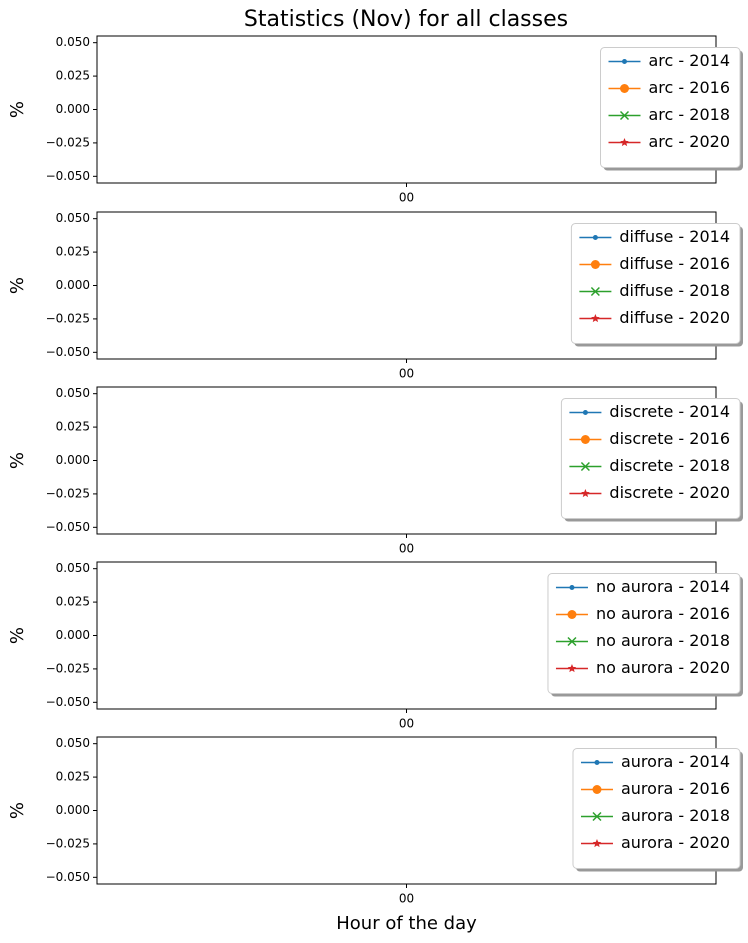 The height and width of the screenshot is (943, 748). I want to click on legend-label: diffuse - 2018, so click(674, 290).